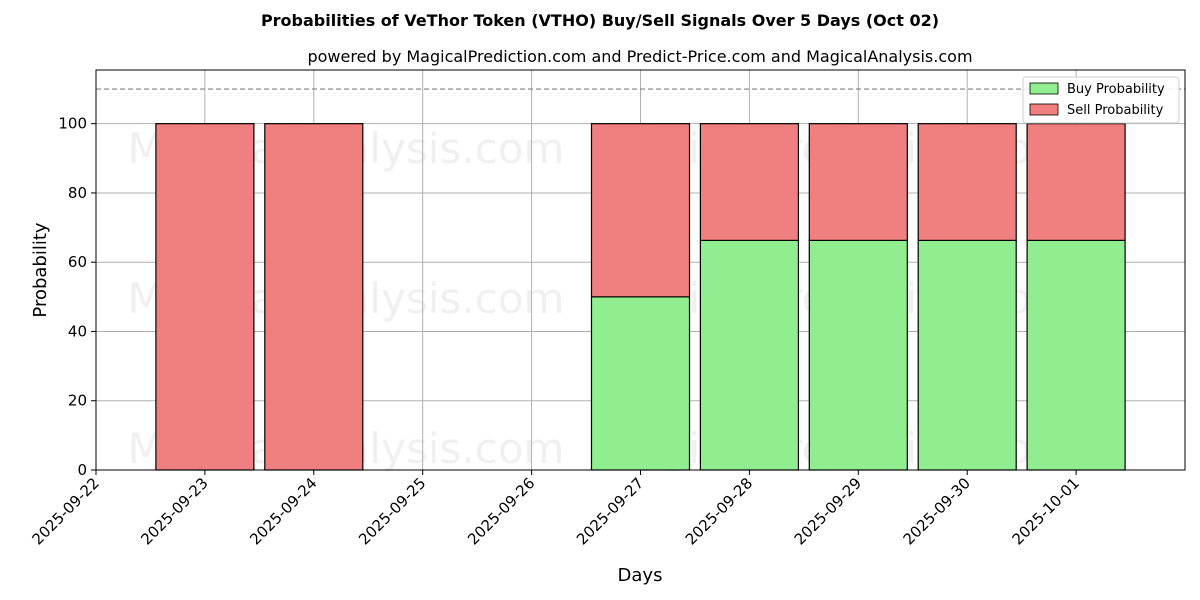 This screenshot has height=600, width=1200. I want to click on y-tick-label: 60, so click(77, 262).